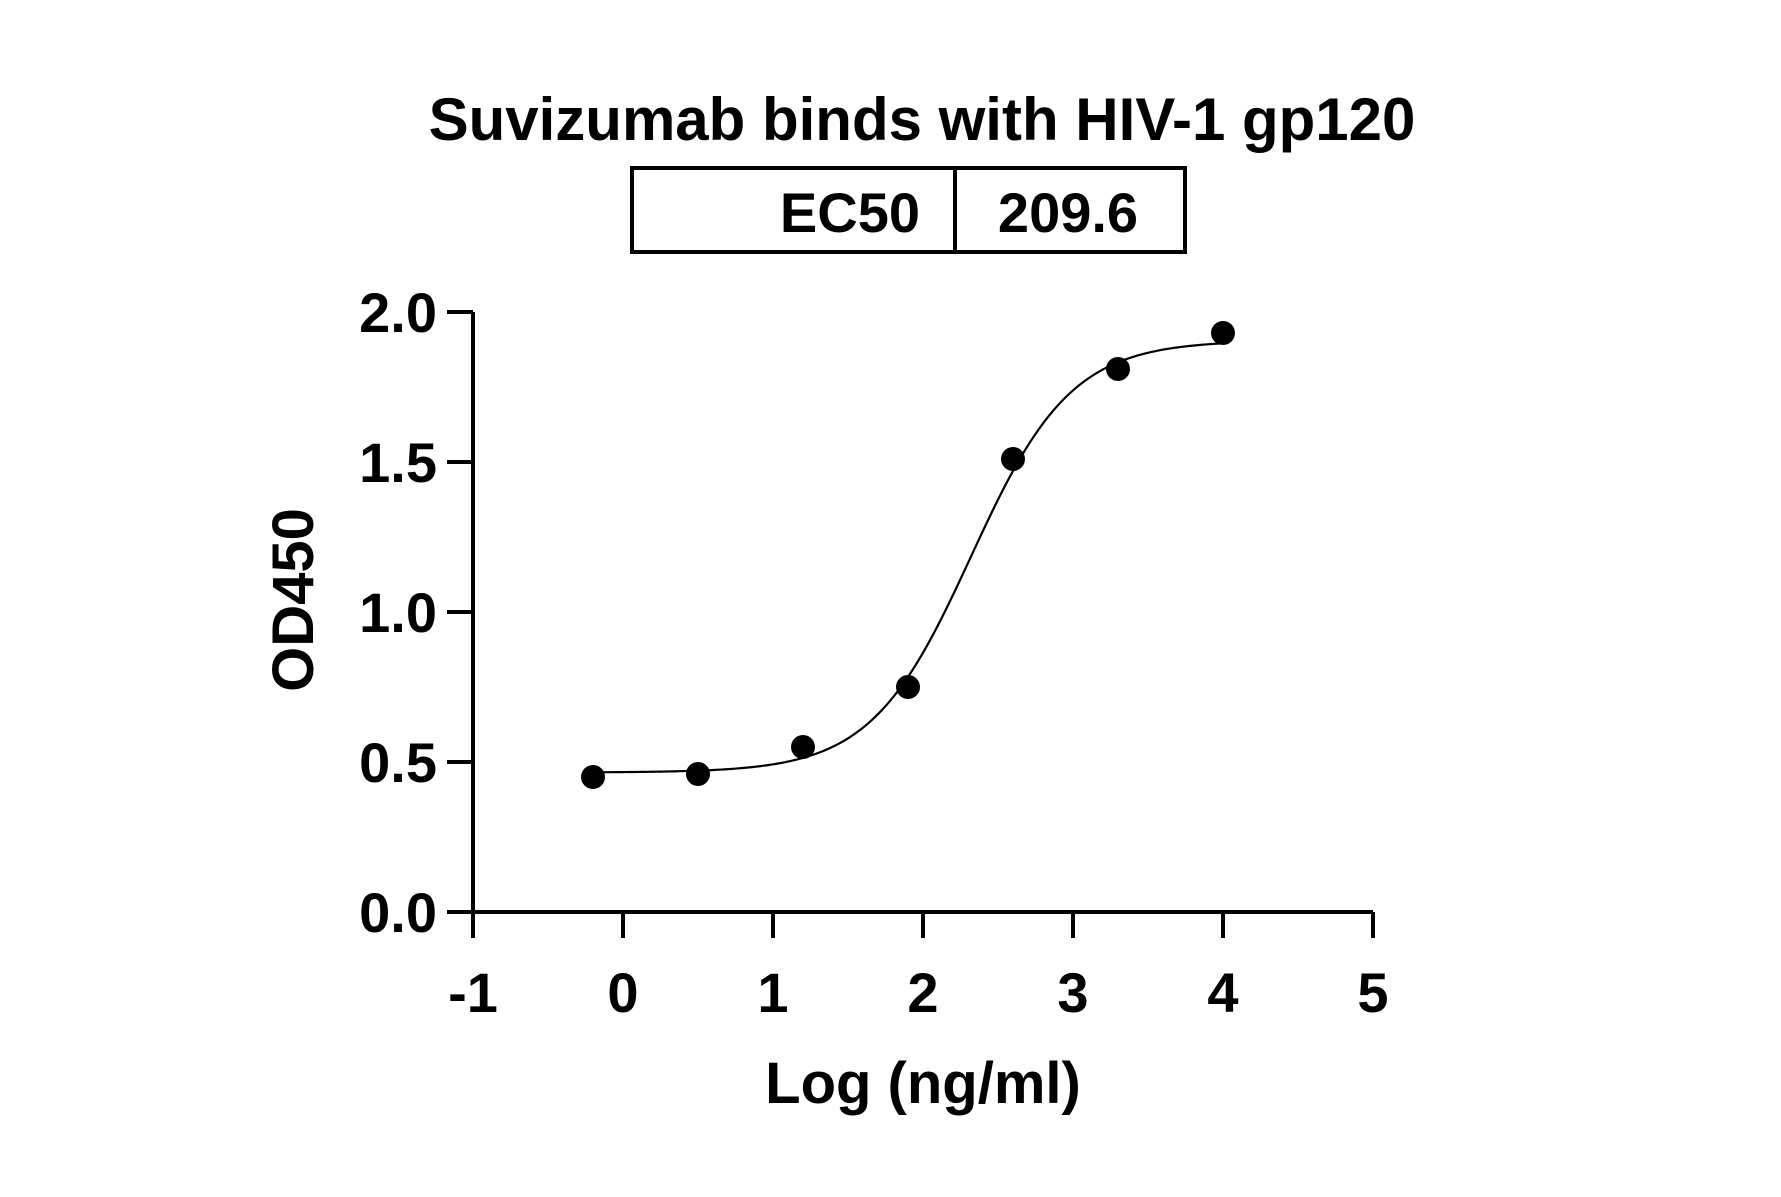  What do you see at coordinates (398, 762) in the screenshot?
I see `y-tick-label-1: 0.5` at bounding box center [398, 762].